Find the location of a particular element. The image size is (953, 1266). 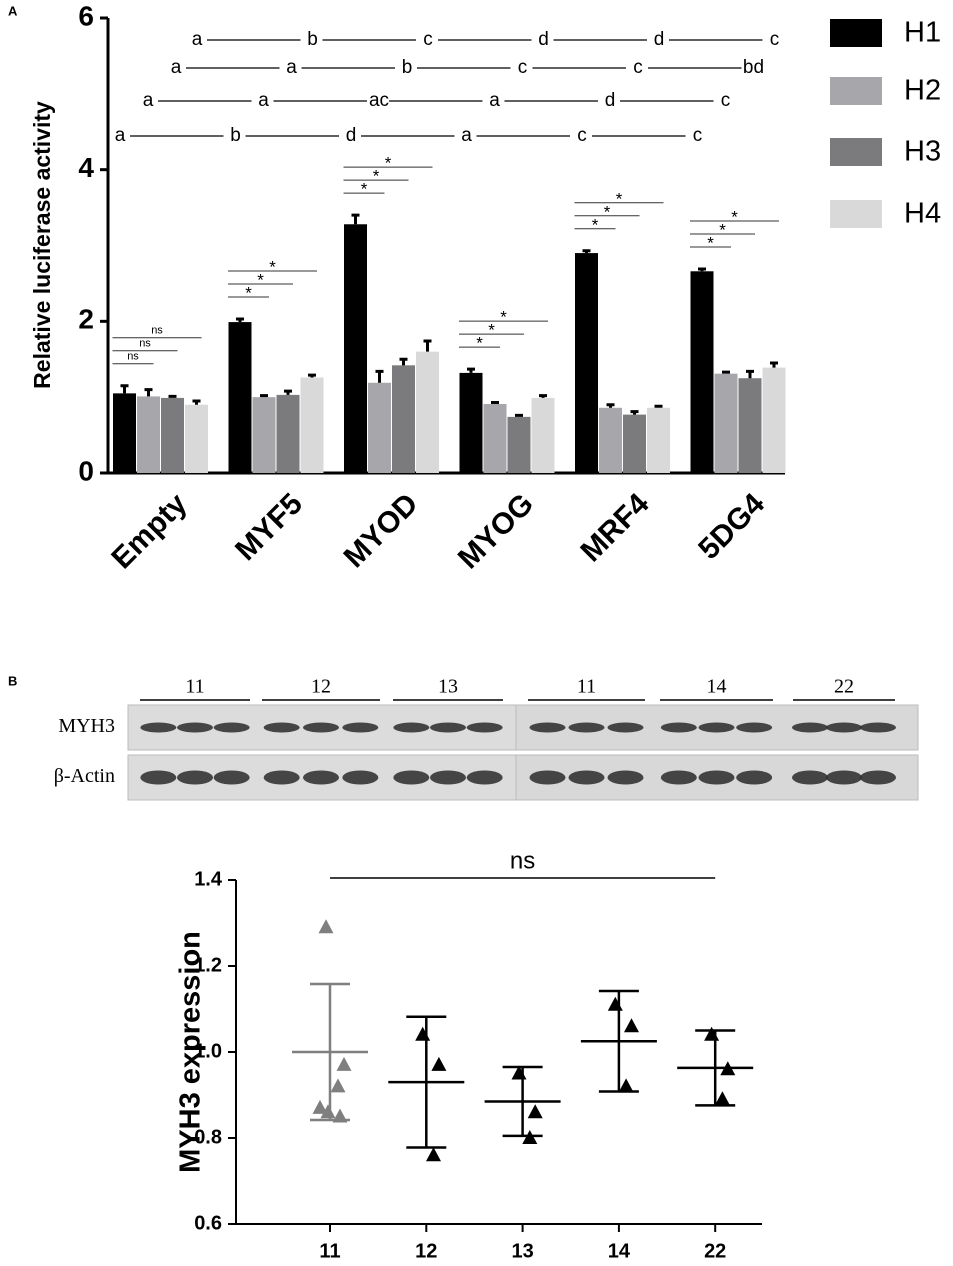

x-tick-label: 22 is located at coordinates (715, 1251).